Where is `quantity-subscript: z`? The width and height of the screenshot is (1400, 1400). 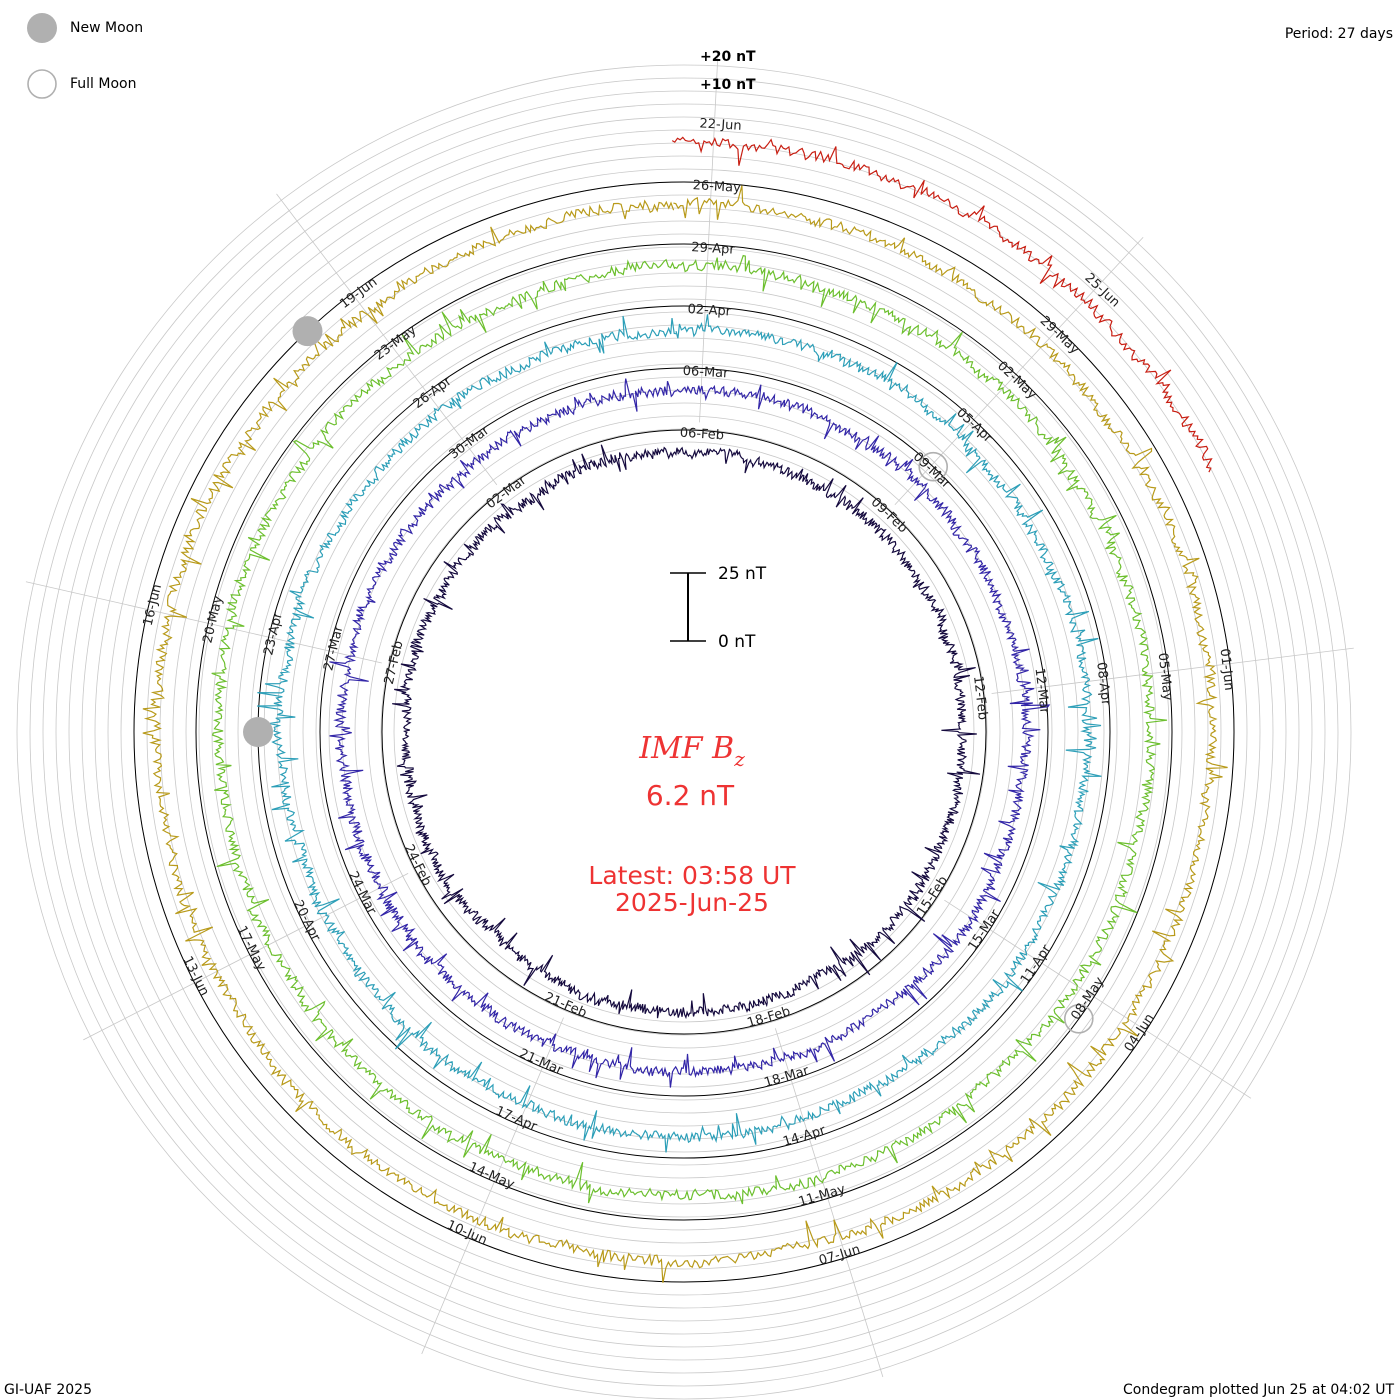 quantity-subscript: z is located at coordinates (739, 759).